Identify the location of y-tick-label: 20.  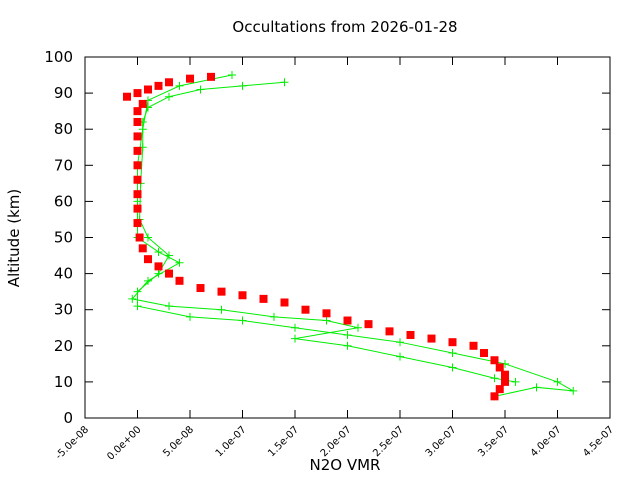
(63, 346).